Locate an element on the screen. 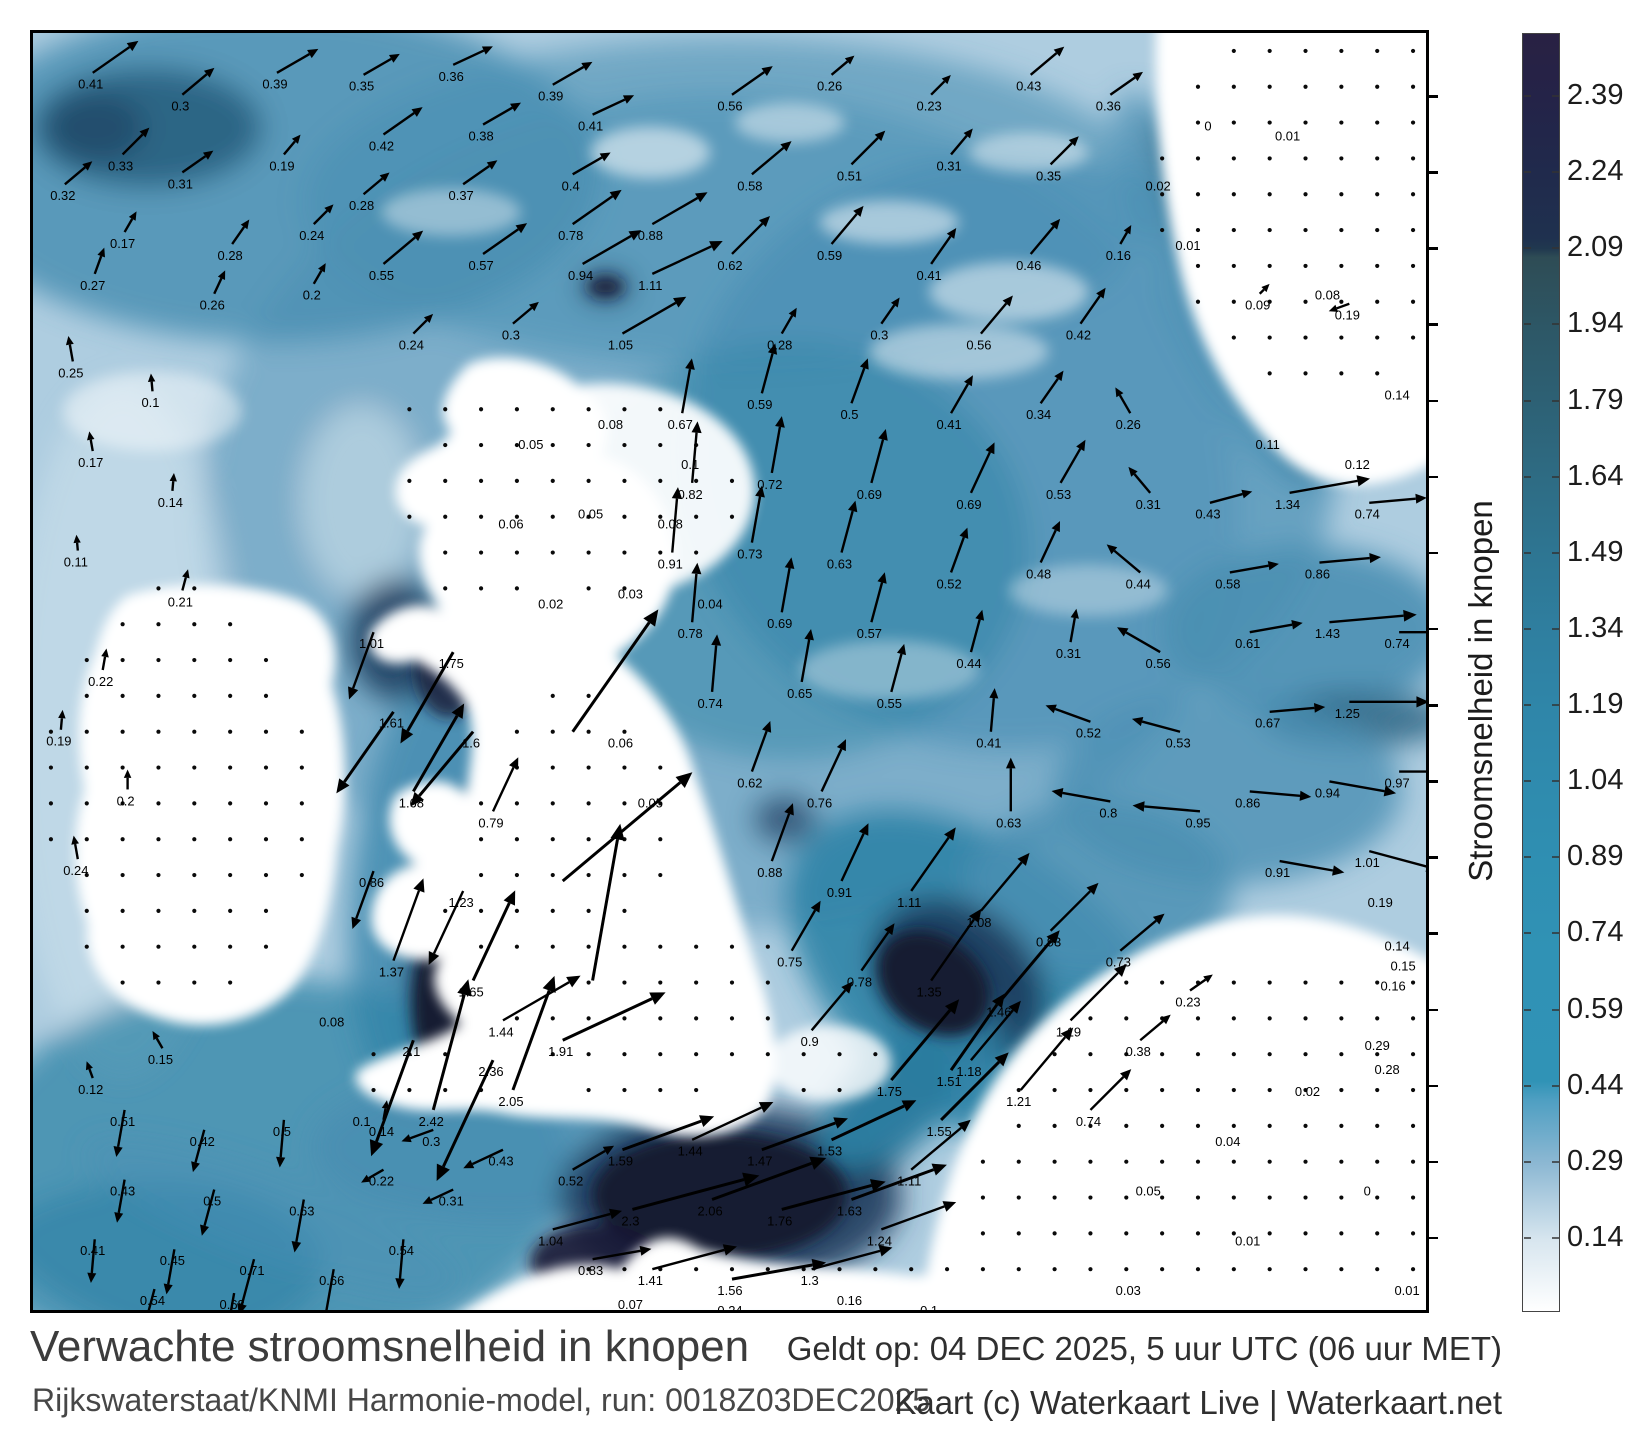 The height and width of the screenshot is (1450, 1650). current-speed-value: 0.66 is located at coordinates (331, 1280).